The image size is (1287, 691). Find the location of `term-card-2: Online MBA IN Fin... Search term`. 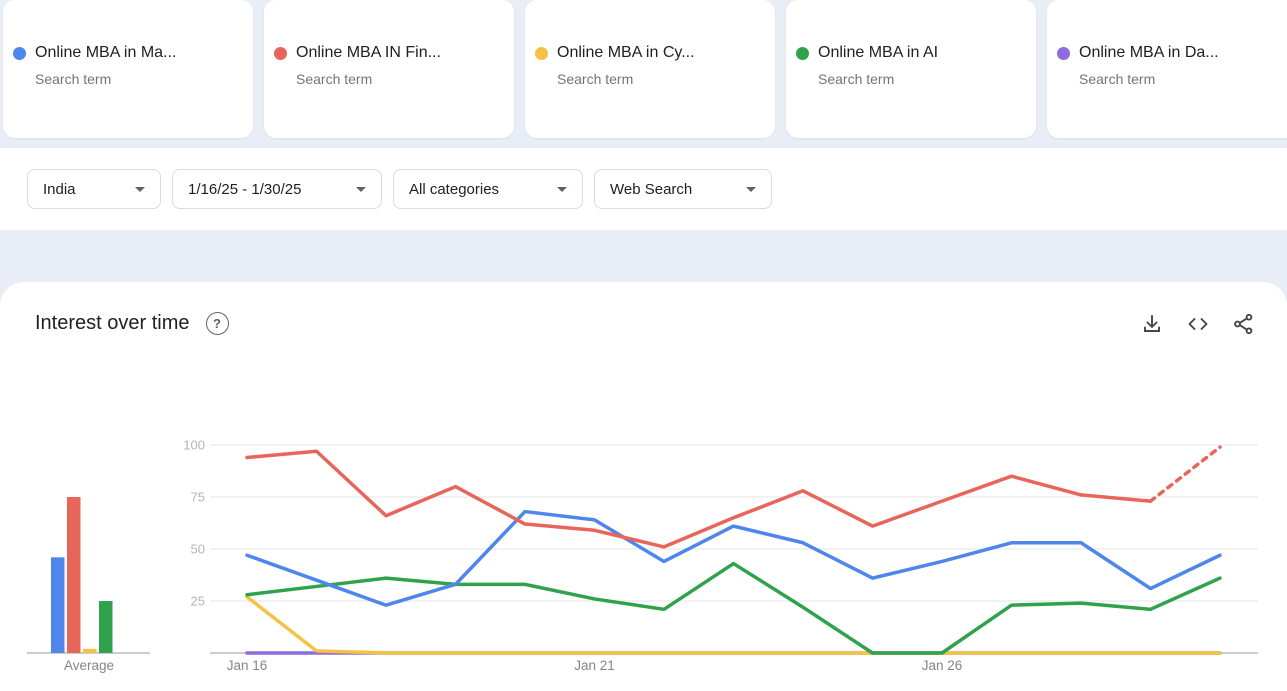

term-card-2: Online MBA IN Fin... Search term is located at coordinates (389, 69).